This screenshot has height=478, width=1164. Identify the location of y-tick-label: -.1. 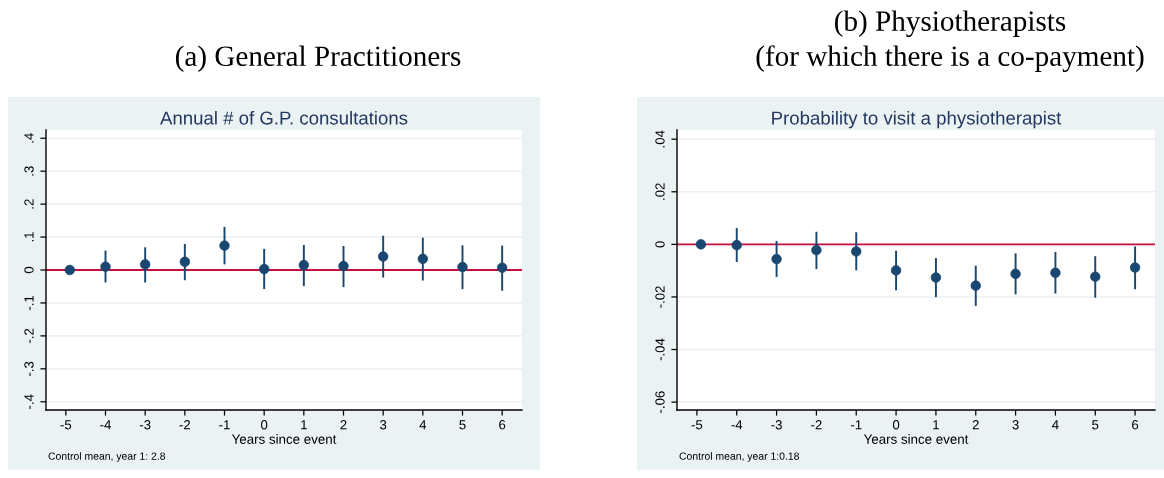
(29, 303).